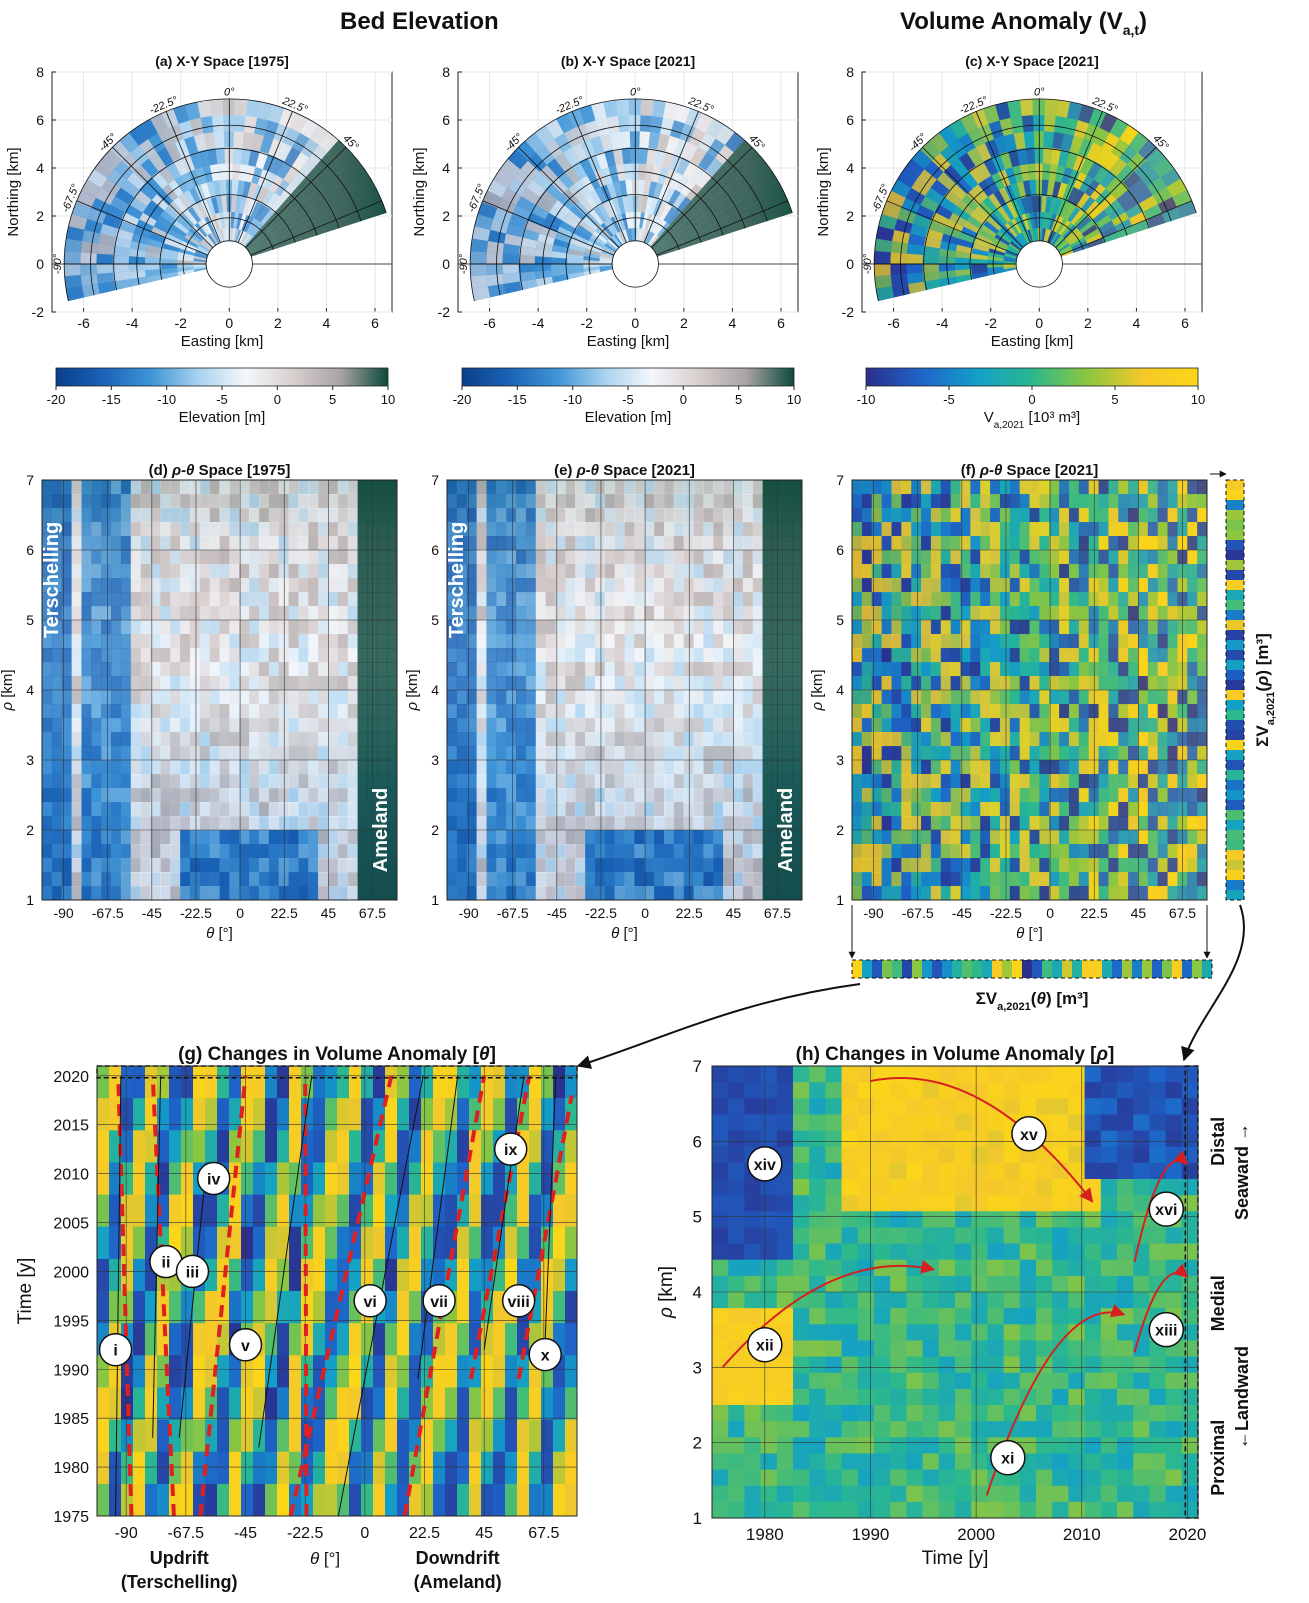 This screenshot has height=1603, width=1309. What do you see at coordinates (375, 323) in the screenshot?
I see `x-tick-label: 6` at bounding box center [375, 323].